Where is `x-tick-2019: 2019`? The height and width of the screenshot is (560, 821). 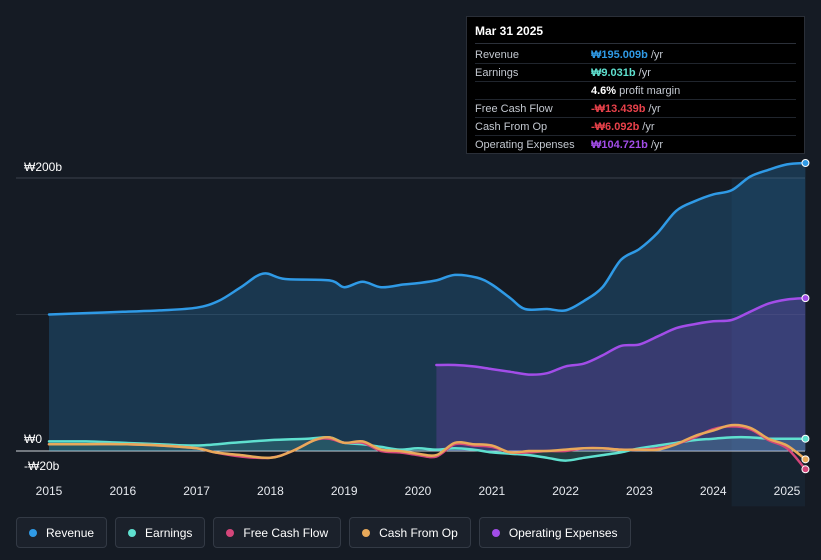
x-tick-2019: 2019 is located at coordinates (344, 491).